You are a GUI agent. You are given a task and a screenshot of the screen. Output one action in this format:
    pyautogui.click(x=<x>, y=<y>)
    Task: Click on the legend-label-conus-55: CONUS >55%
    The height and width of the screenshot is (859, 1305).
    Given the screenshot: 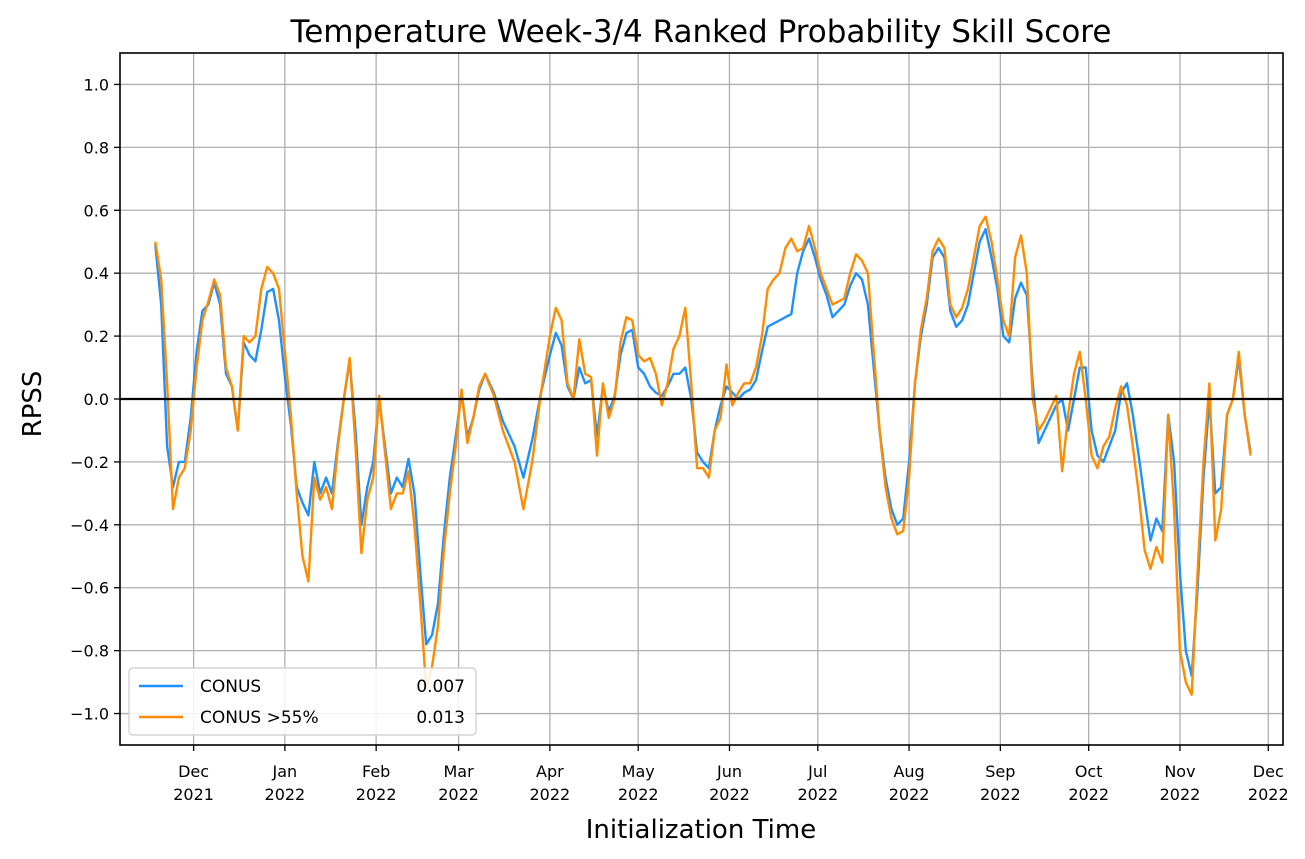 What is the action you would take?
    pyautogui.click(x=259, y=718)
    